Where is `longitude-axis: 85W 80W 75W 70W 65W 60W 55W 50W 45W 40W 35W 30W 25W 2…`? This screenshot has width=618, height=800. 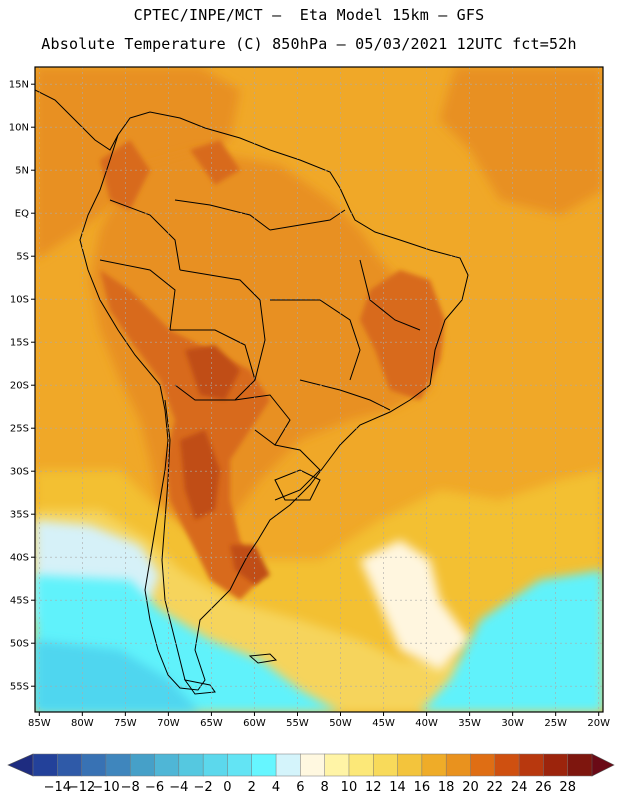 longitude-axis: 85W 80W 75W 70W 65W 60W 55W 50W 45W 40W 35W 30W 25W 2… is located at coordinates (319, 720).